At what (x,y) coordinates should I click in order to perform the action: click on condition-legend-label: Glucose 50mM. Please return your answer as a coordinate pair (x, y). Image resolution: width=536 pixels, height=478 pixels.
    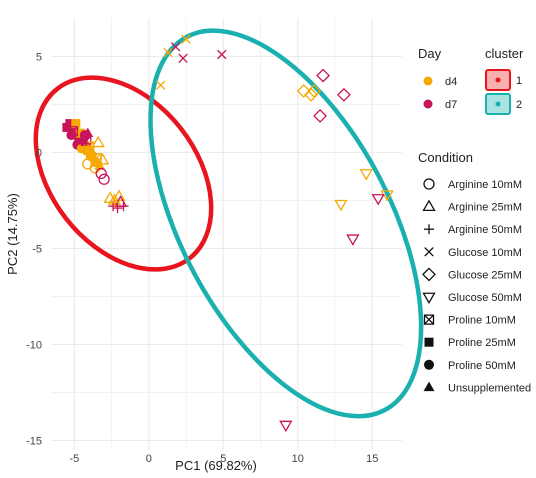
    Looking at the image, I should click on (485, 298).